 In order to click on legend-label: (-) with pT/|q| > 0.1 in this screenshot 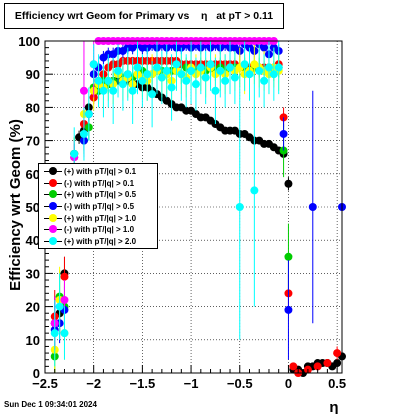, I will do `click(99, 183)`.